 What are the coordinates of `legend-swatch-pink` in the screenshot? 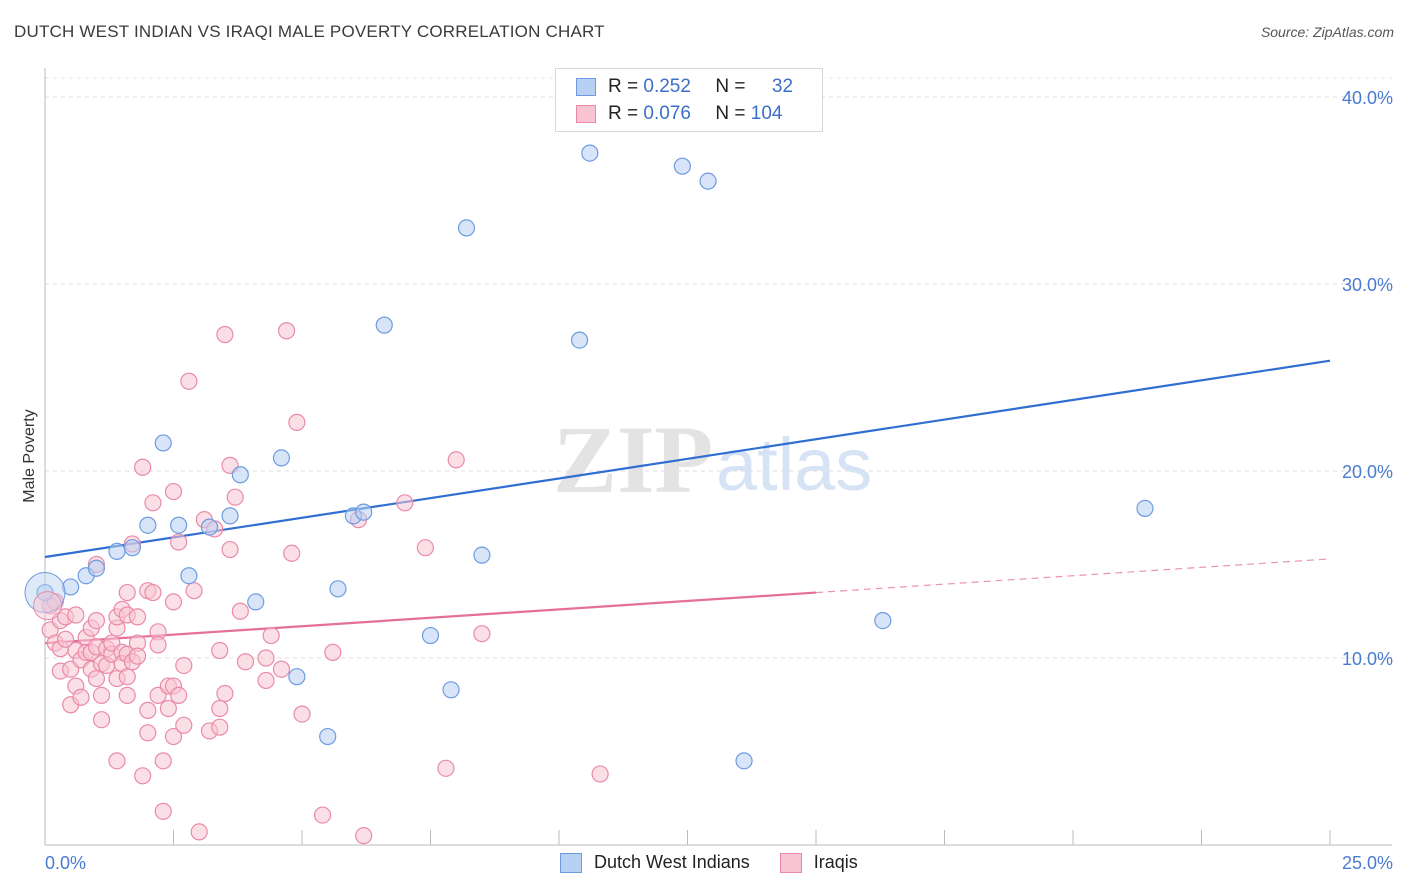 It's located at (790, 862).